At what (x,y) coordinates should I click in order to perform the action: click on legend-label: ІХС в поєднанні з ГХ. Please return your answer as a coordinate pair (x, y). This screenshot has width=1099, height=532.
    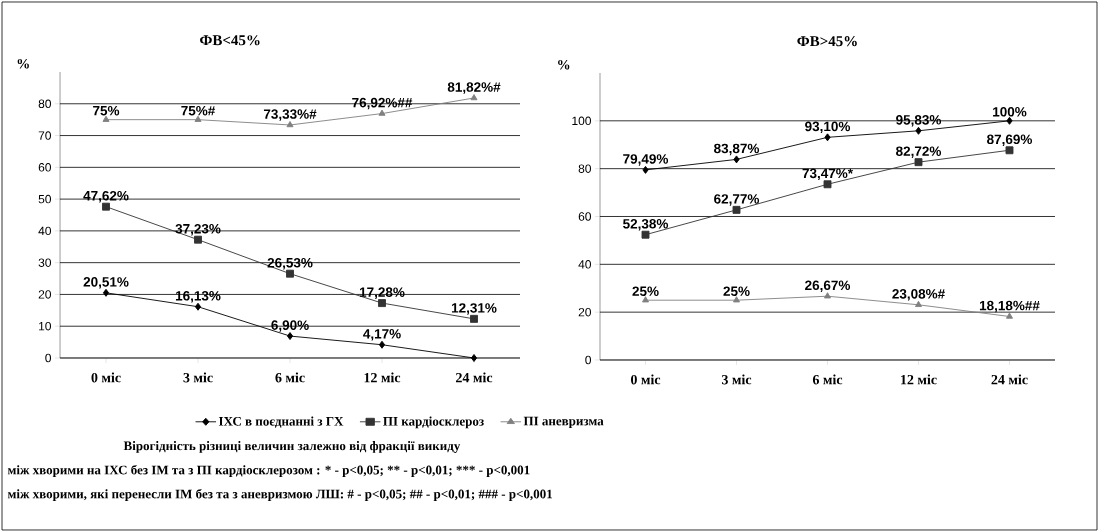
    Looking at the image, I should click on (281, 422).